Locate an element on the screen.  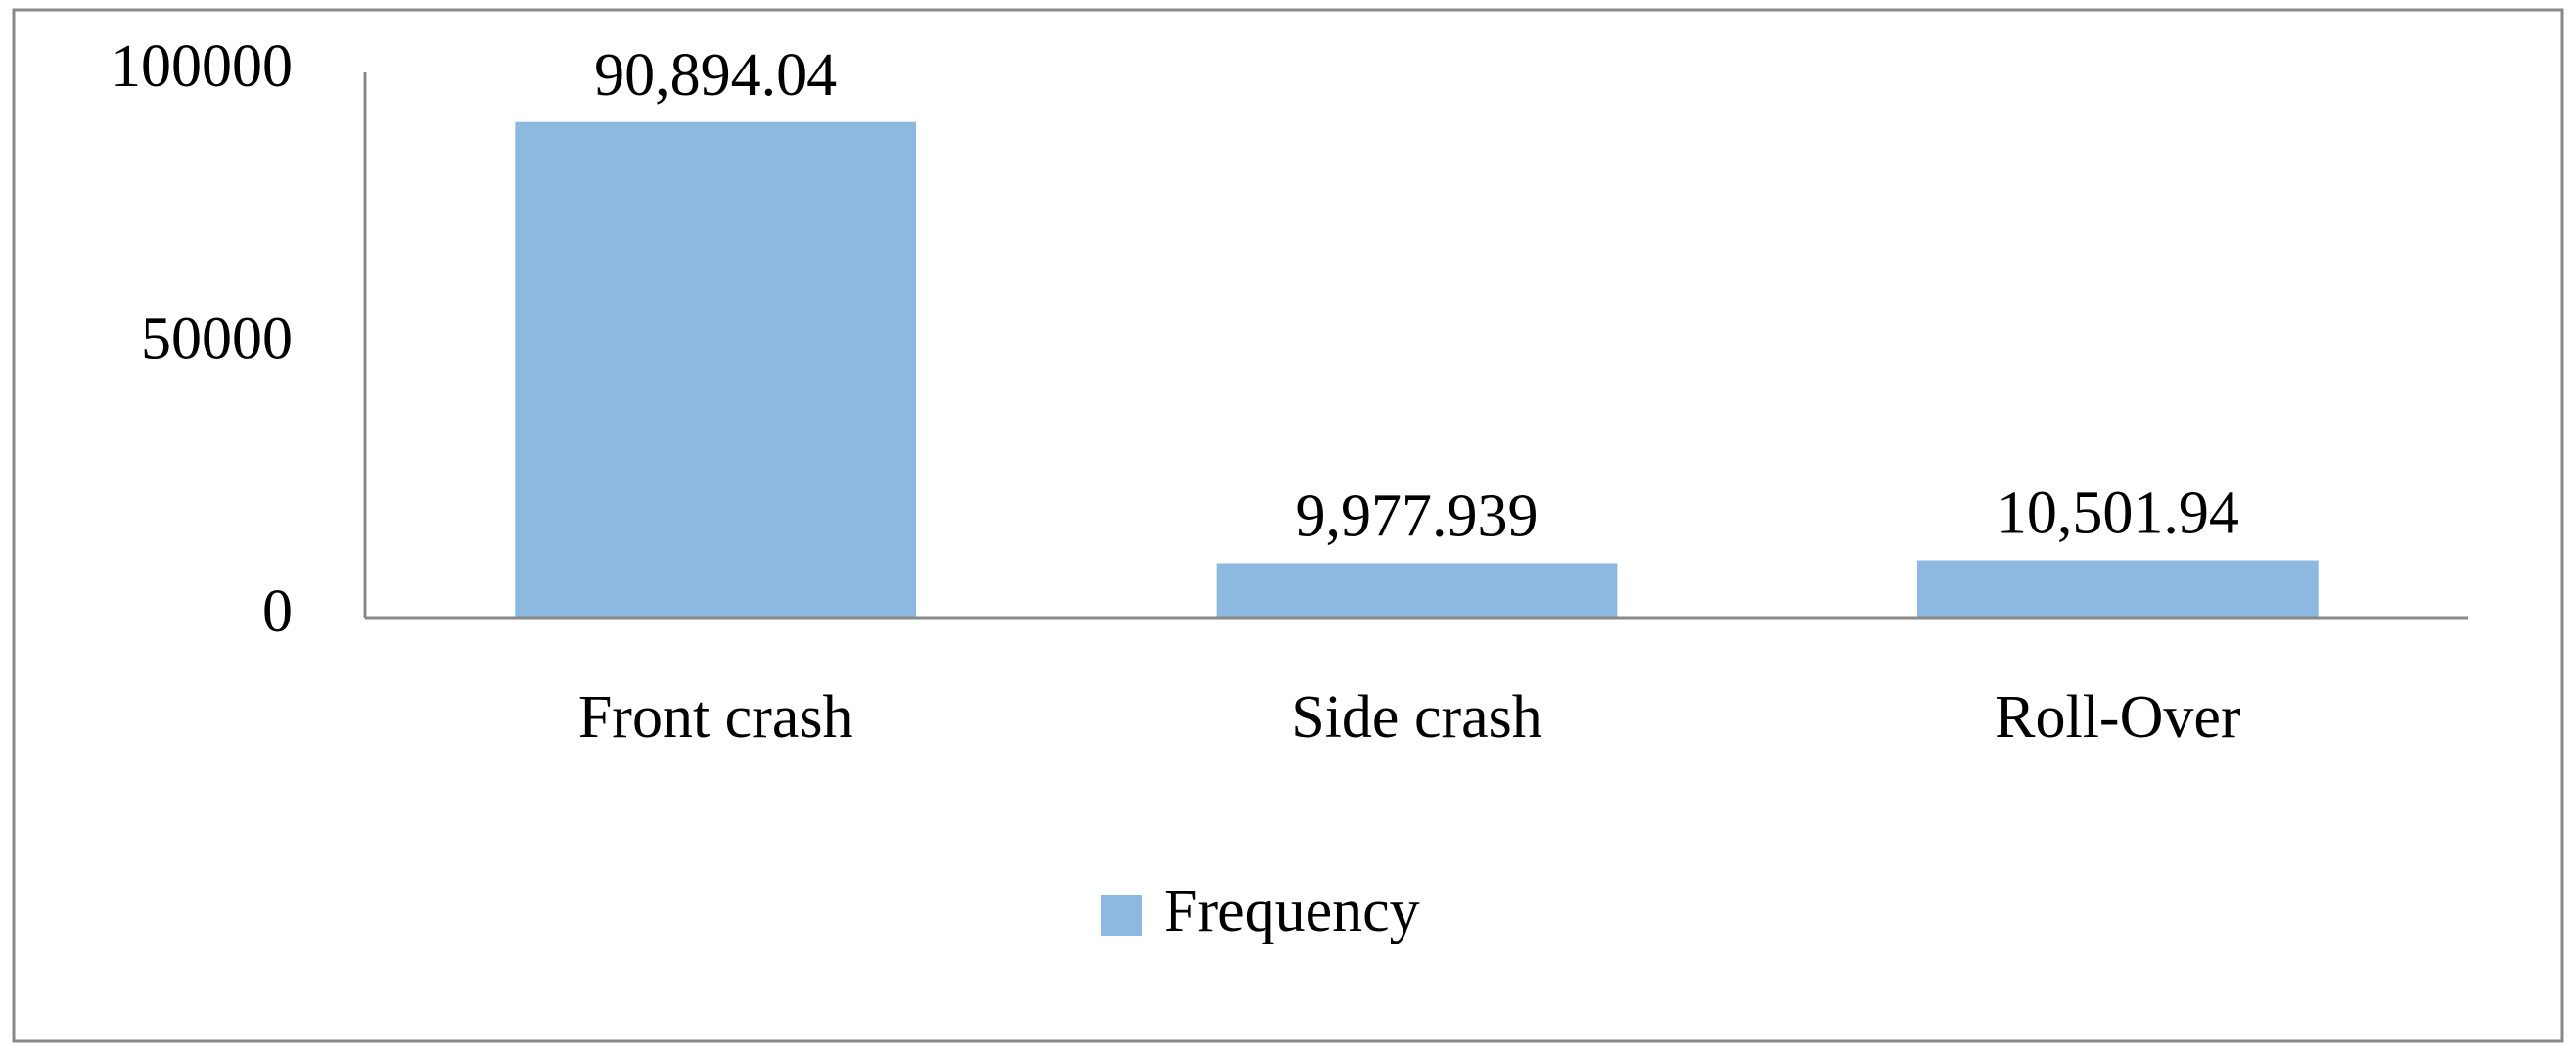
x-tick-label: Side crash is located at coordinates (1417, 717).